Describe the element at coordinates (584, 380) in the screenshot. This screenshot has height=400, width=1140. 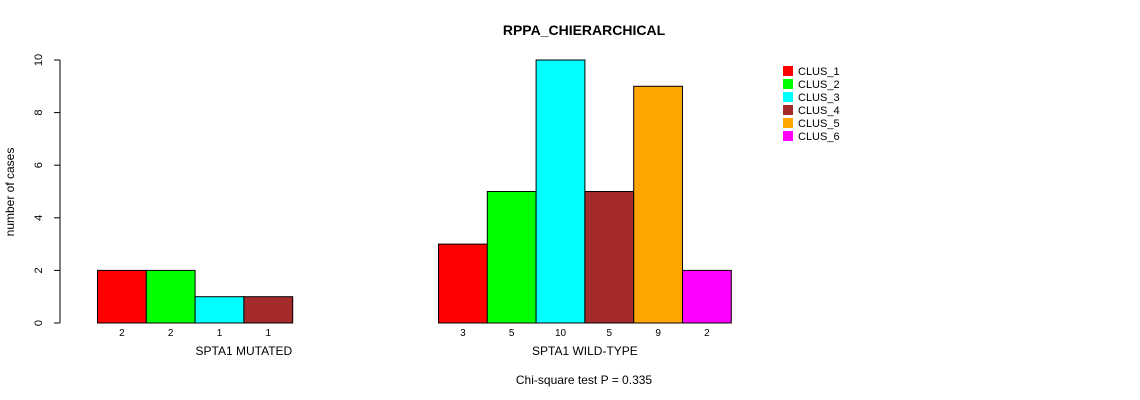
I see `chi-square-footer: Chi-square test P = 0.335` at that location.